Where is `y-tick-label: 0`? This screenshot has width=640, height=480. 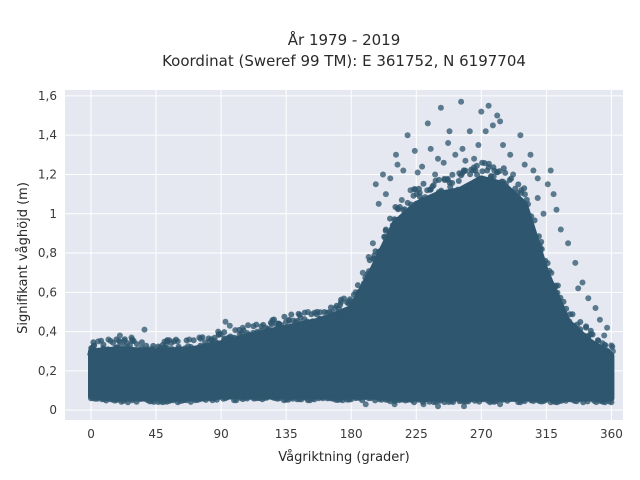 y-tick-label: 0 is located at coordinates (53, 410).